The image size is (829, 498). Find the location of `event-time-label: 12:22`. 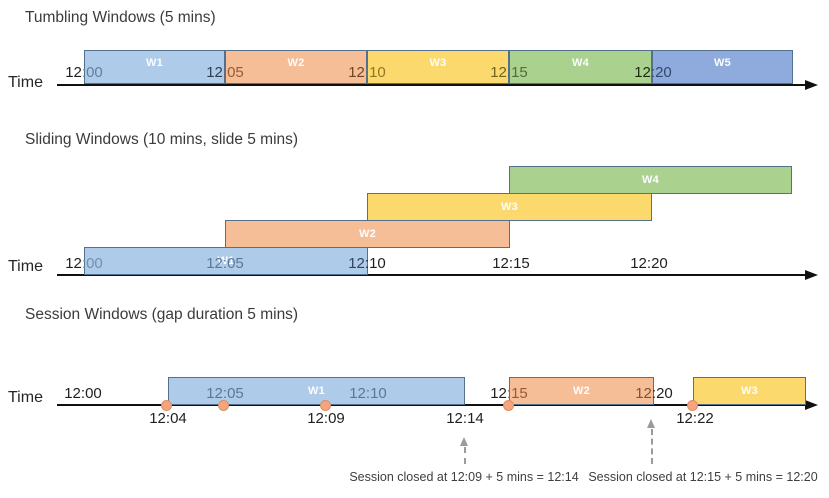

event-time-label: 12:22 is located at coordinates (695, 418).